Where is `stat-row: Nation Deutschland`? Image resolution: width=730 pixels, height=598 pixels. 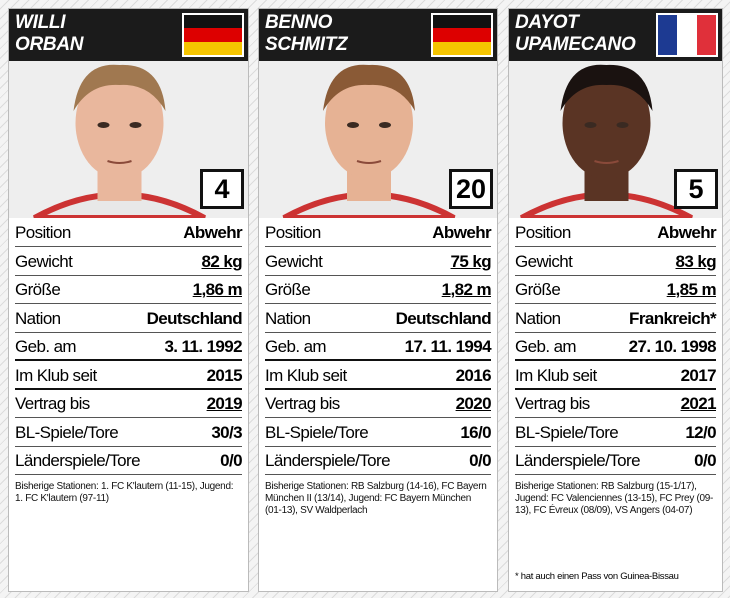 stat-row: Nation Deutschland is located at coordinates (129, 319).